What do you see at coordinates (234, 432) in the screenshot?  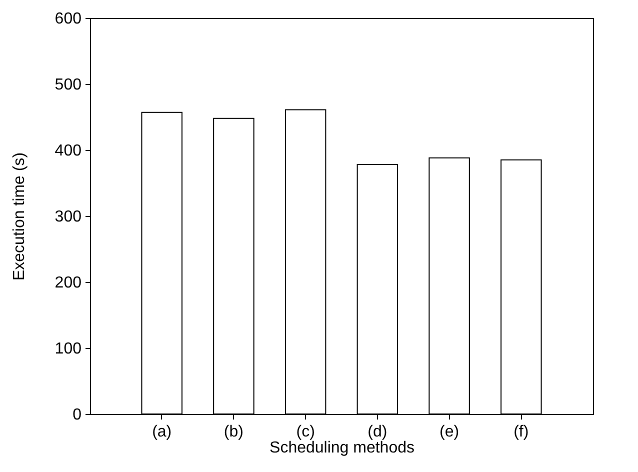 I see `x-tick-label: (b)` at bounding box center [234, 432].